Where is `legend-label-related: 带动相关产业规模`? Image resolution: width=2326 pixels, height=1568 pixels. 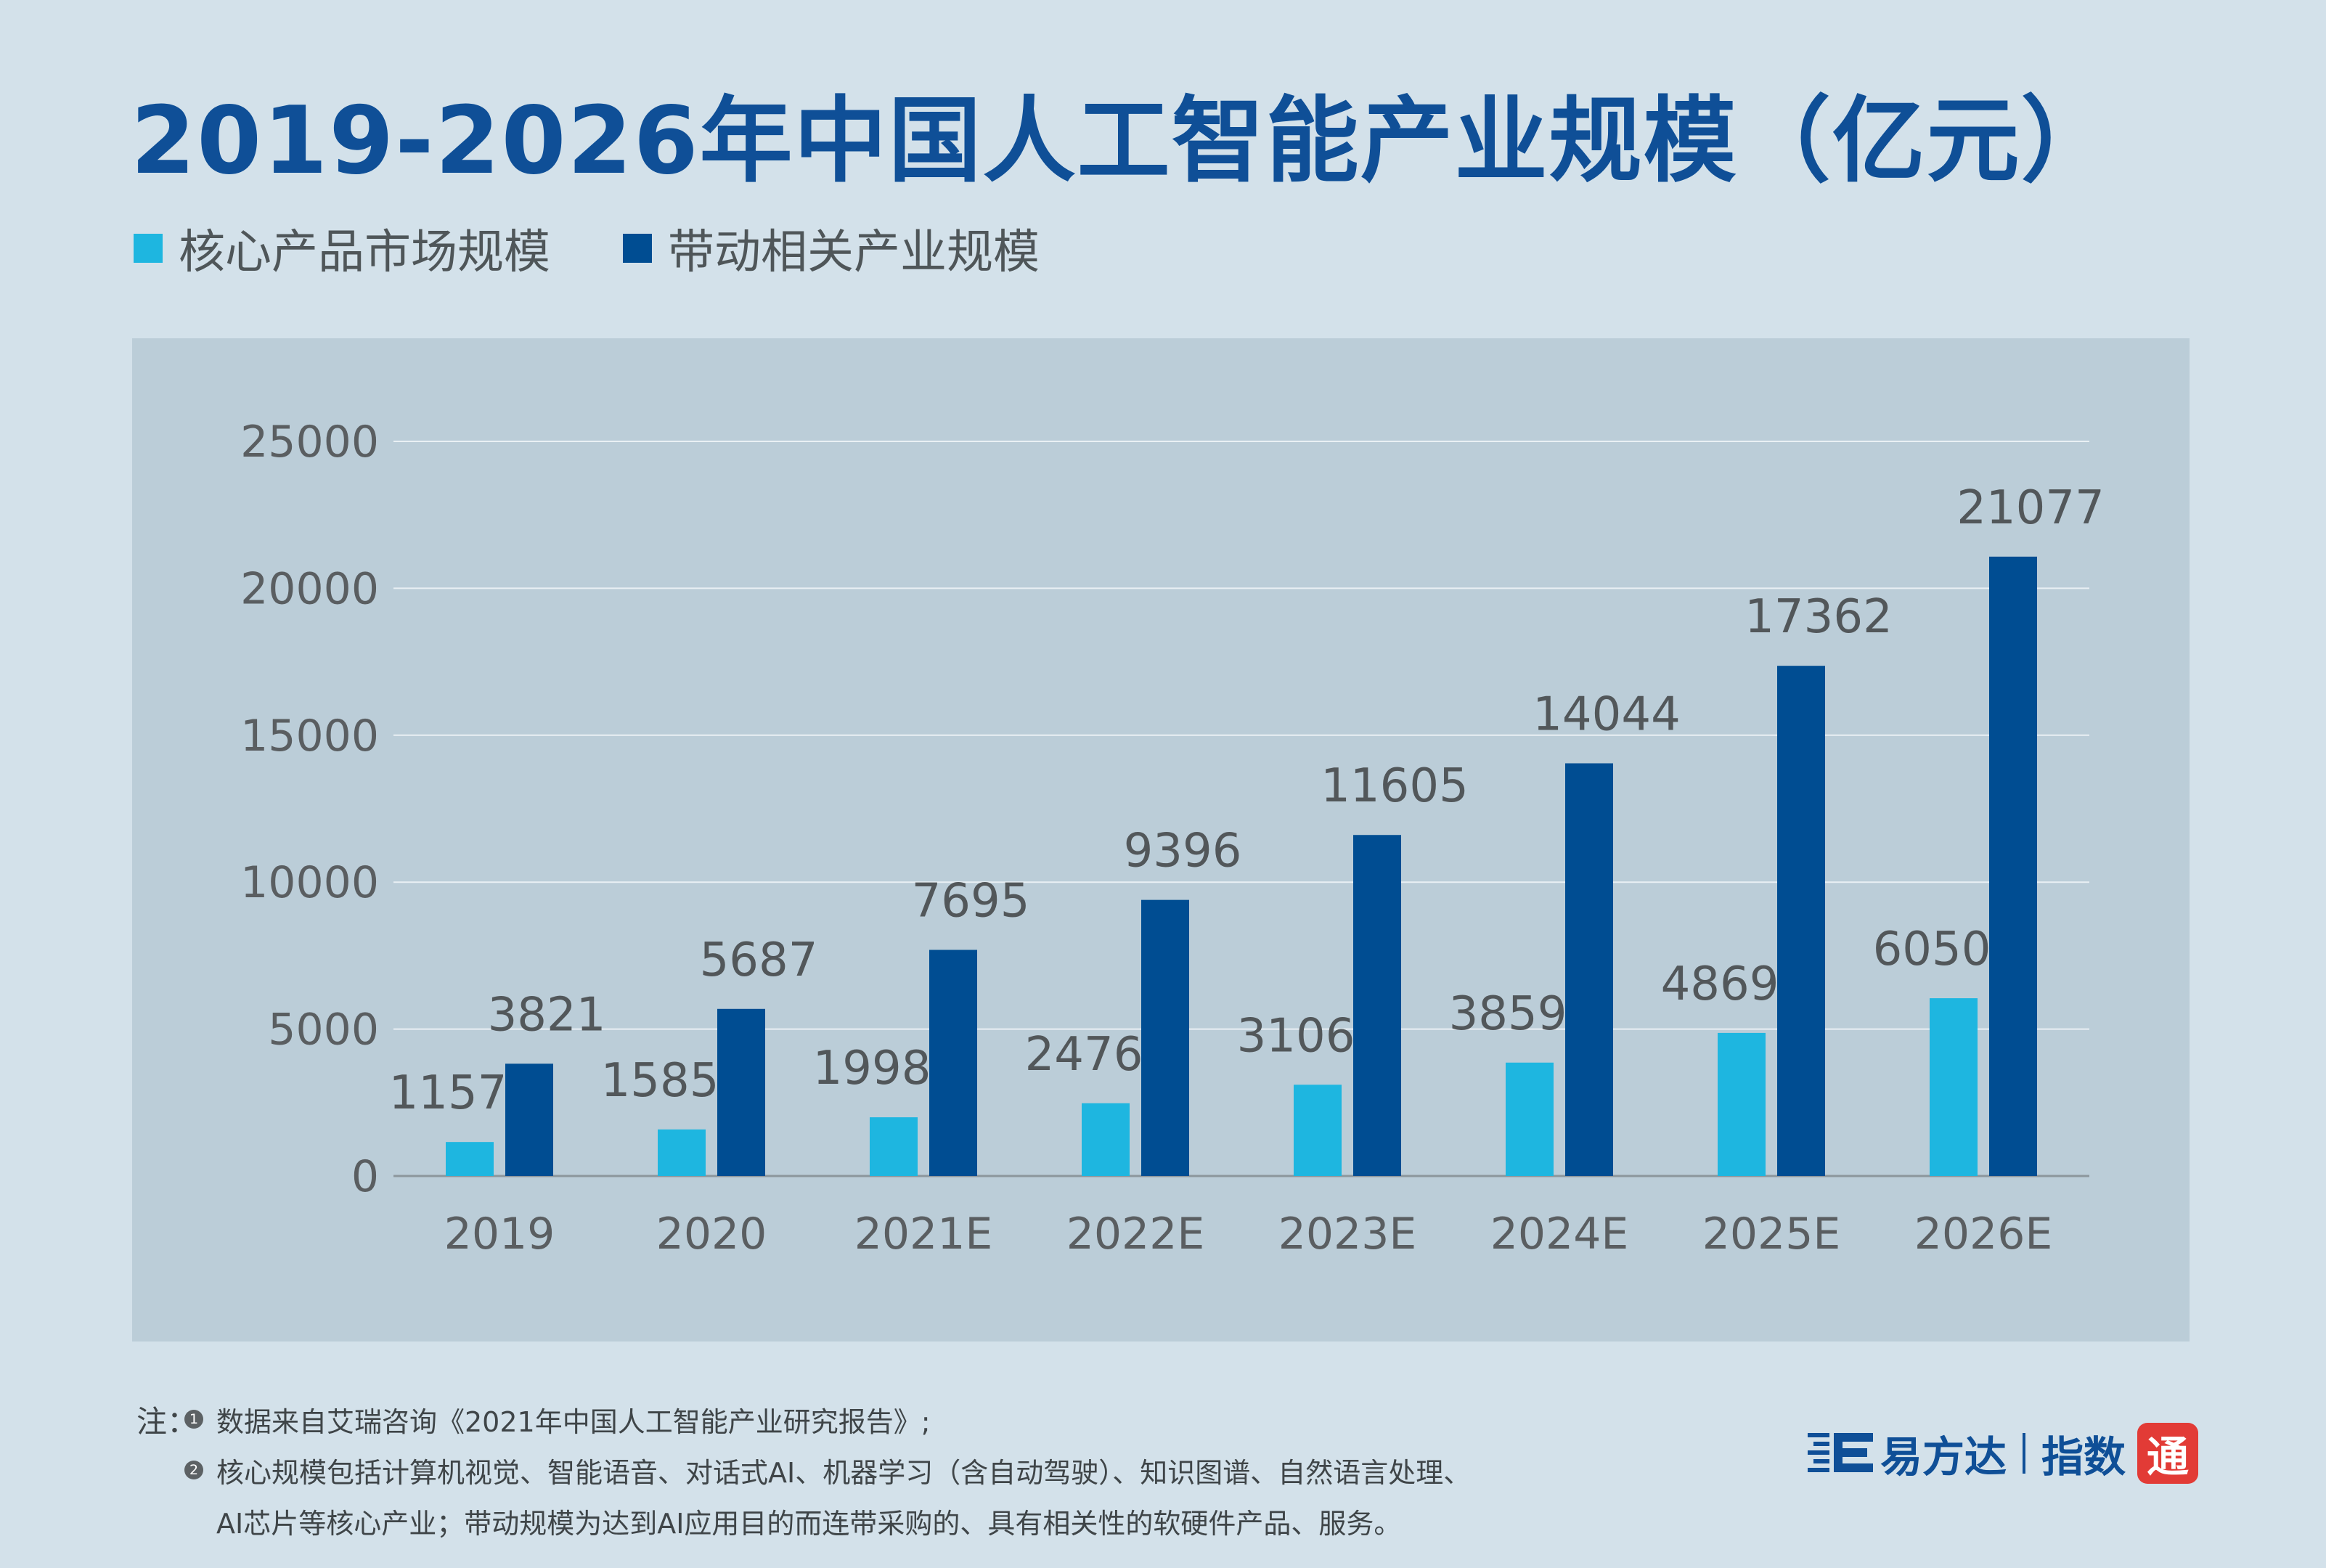
legend-label-related: 带动相关产业规模 is located at coordinates (854, 253).